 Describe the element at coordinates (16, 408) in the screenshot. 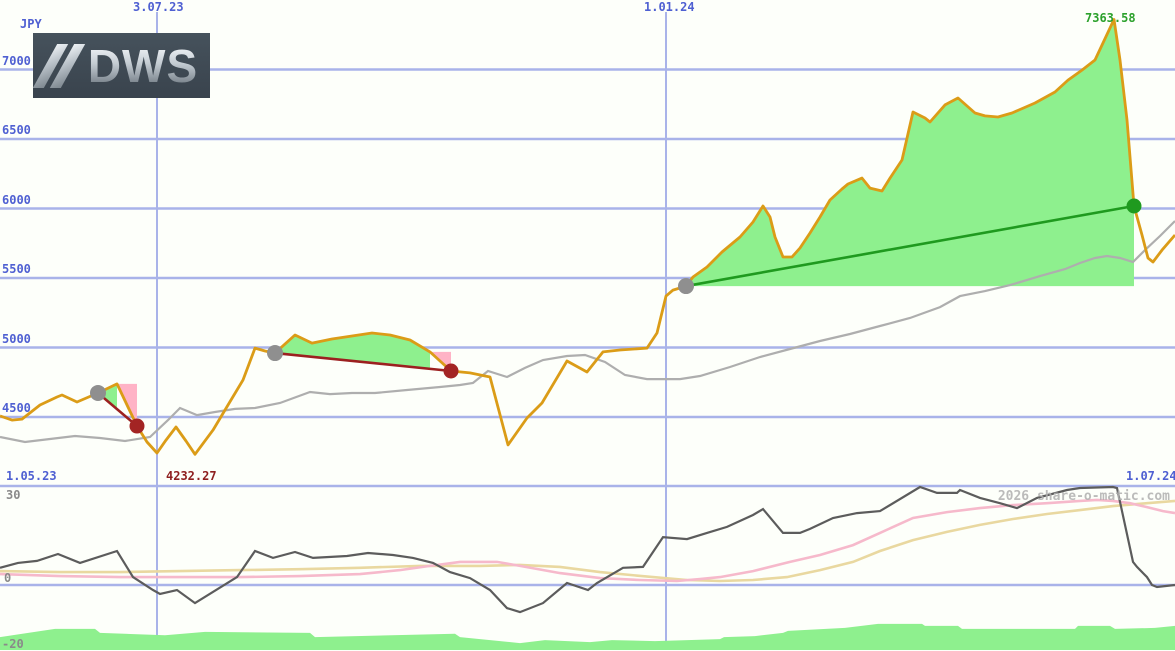

I see `price-tick-label: 4500` at that location.